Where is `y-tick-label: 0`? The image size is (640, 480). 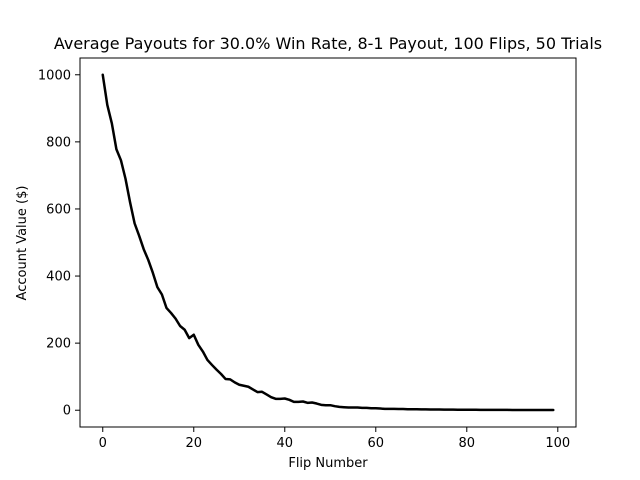
y-tick-label: 0 is located at coordinates (67, 411).